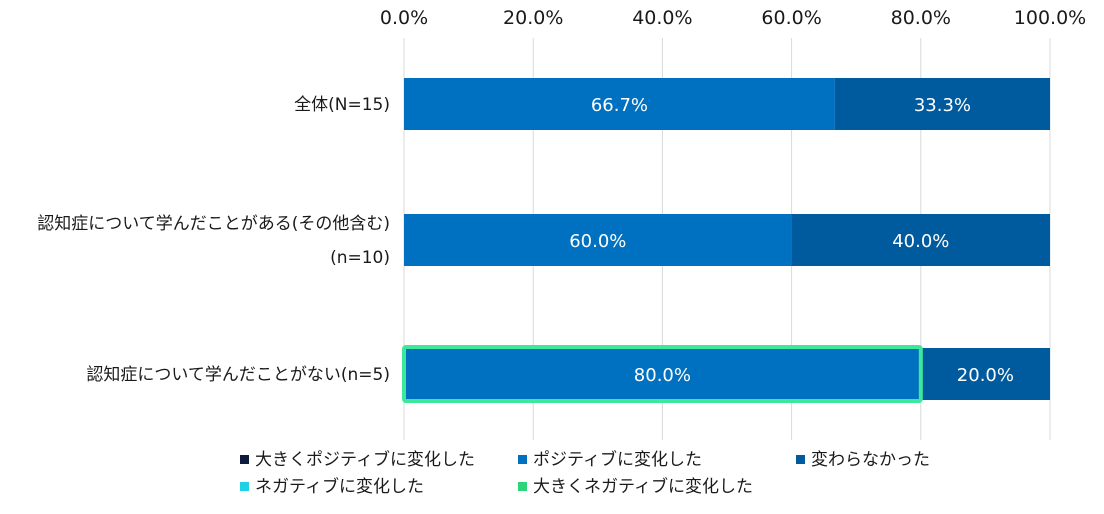 This screenshot has width=1104, height=514. What do you see at coordinates (791, 18) in the screenshot?
I see `x-tick-label: 60.0%` at bounding box center [791, 18].